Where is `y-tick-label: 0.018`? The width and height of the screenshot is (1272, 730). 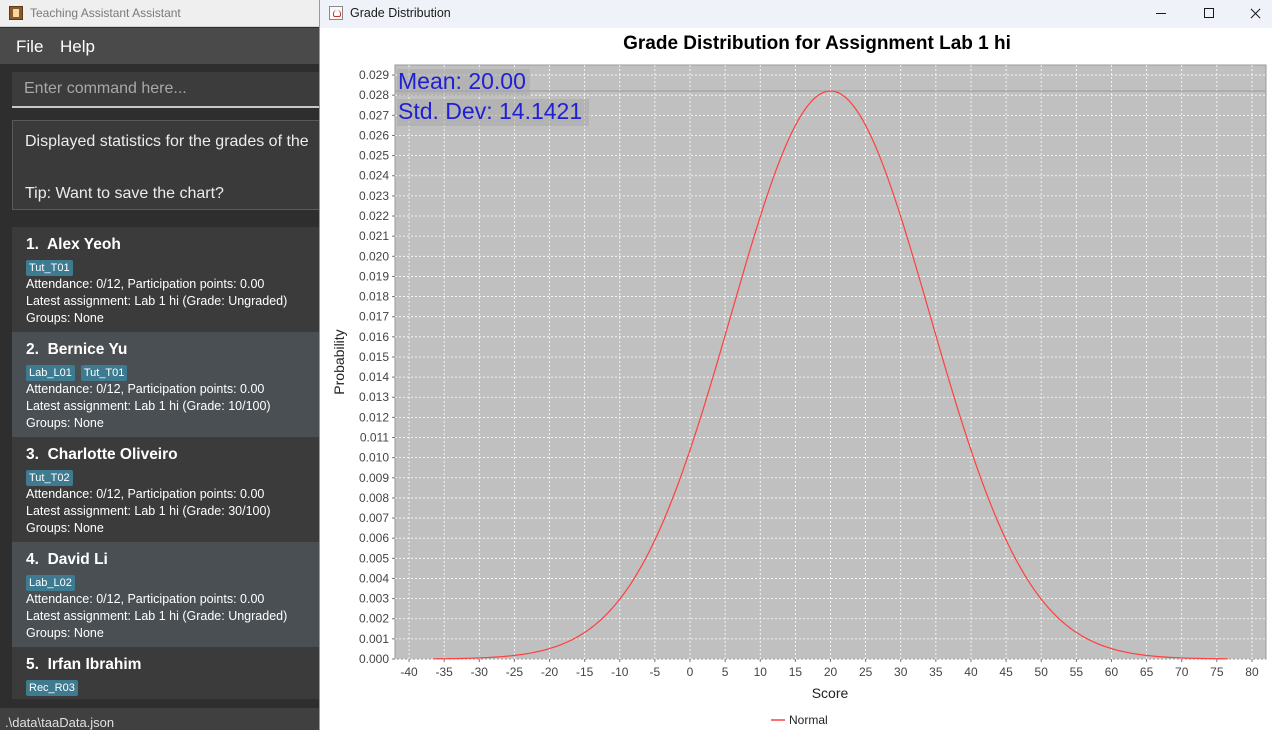 y-tick-label: 0.018 is located at coordinates (374, 297).